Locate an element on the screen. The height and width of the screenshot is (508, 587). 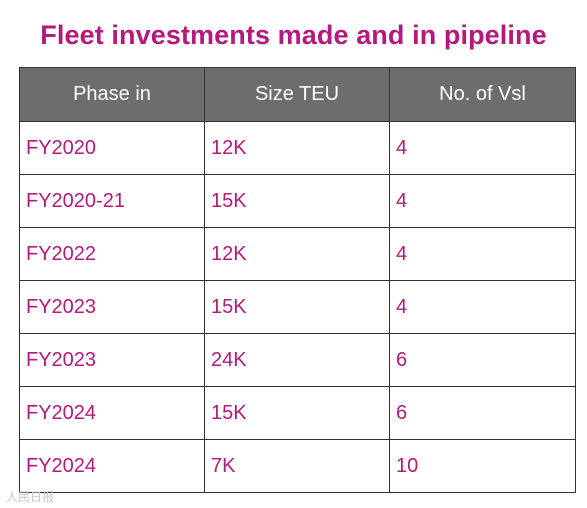
cell-phase-in: FY2022 is located at coordinates (112, 254).